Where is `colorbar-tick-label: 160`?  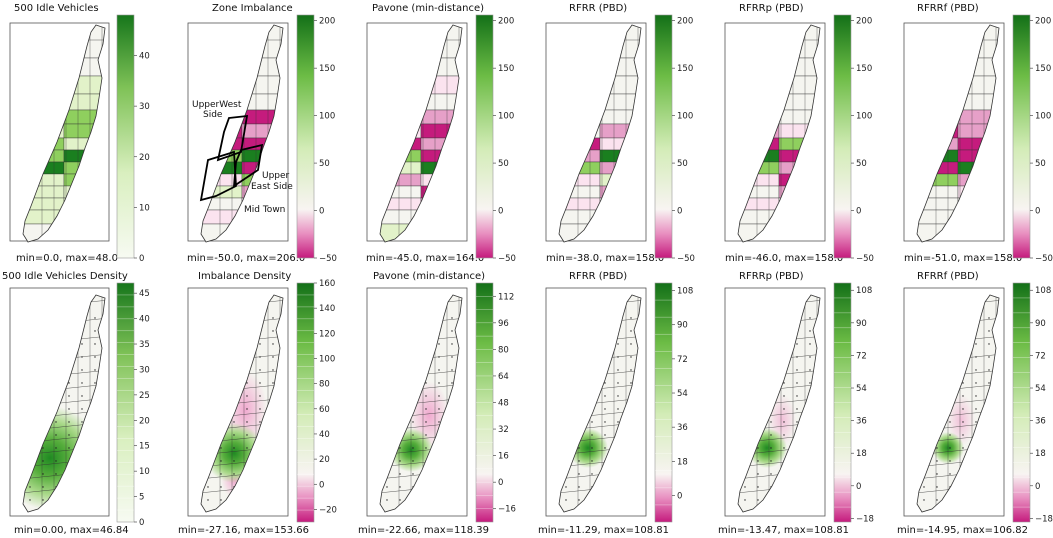
colorbar-tick-label: 160 is located at coordinates (327, 284).